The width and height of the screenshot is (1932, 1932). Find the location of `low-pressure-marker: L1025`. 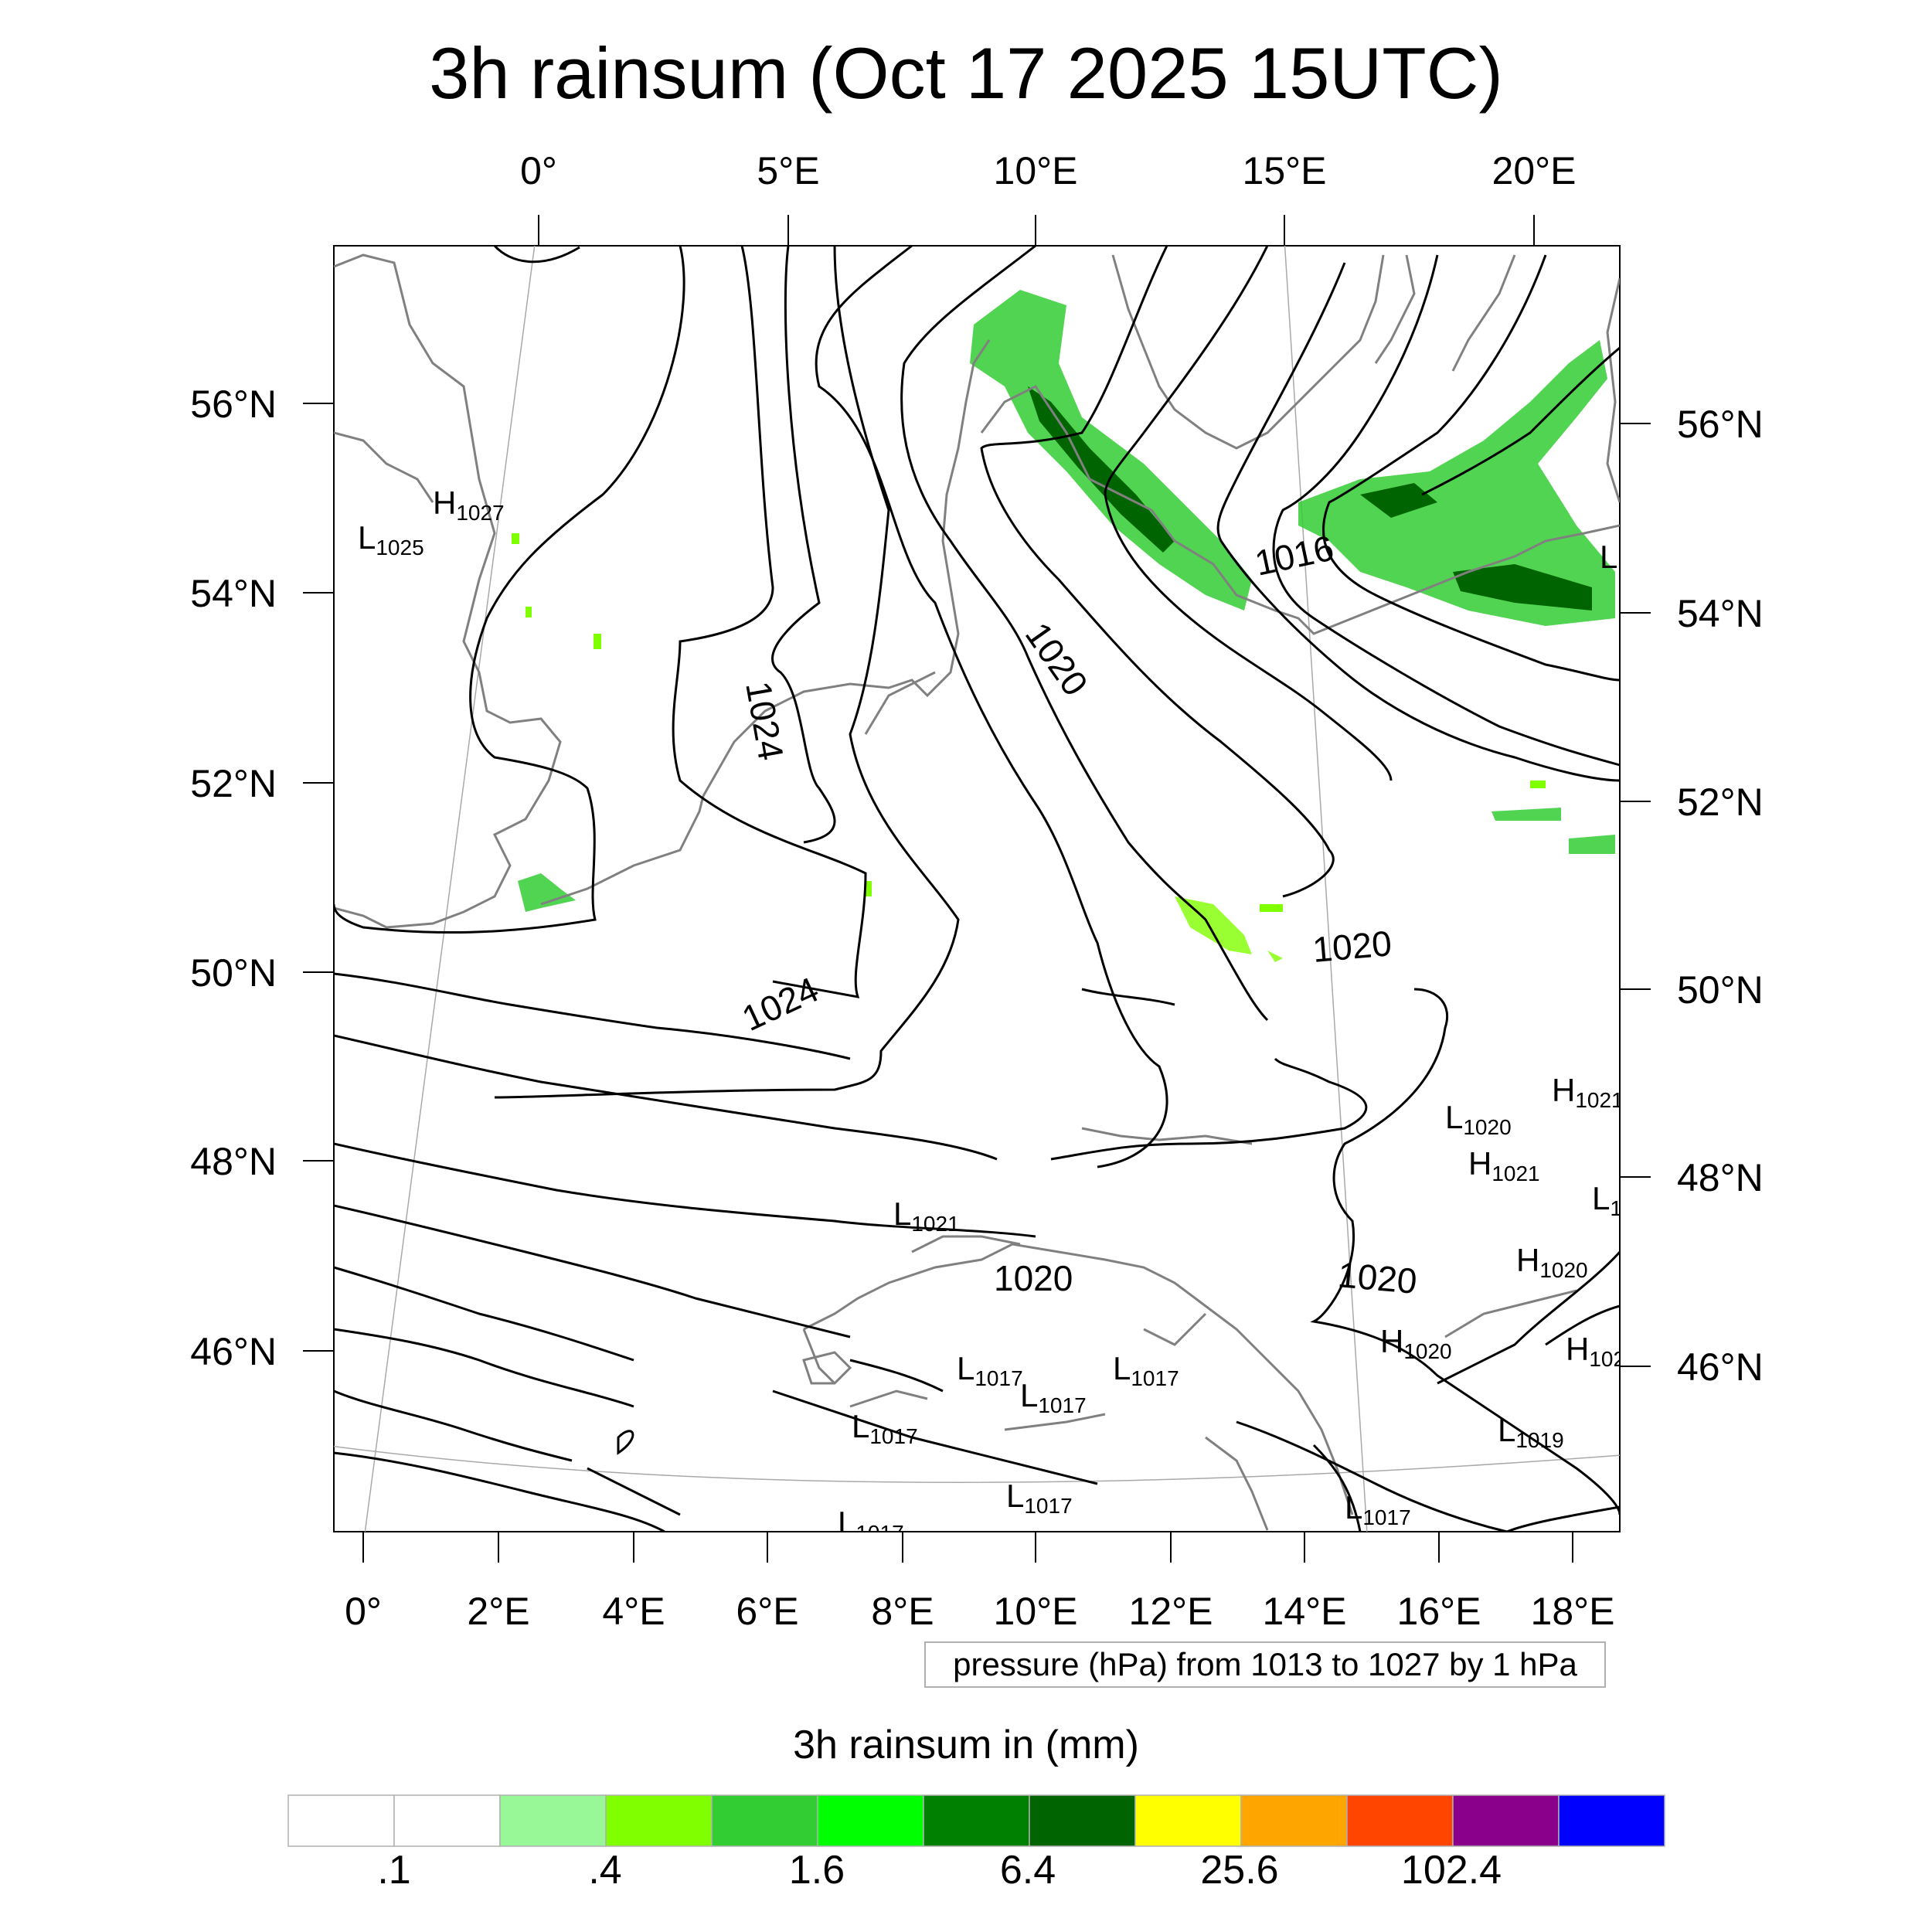

low-pressure-marker: L1025 is located at coordinates (391, 539).